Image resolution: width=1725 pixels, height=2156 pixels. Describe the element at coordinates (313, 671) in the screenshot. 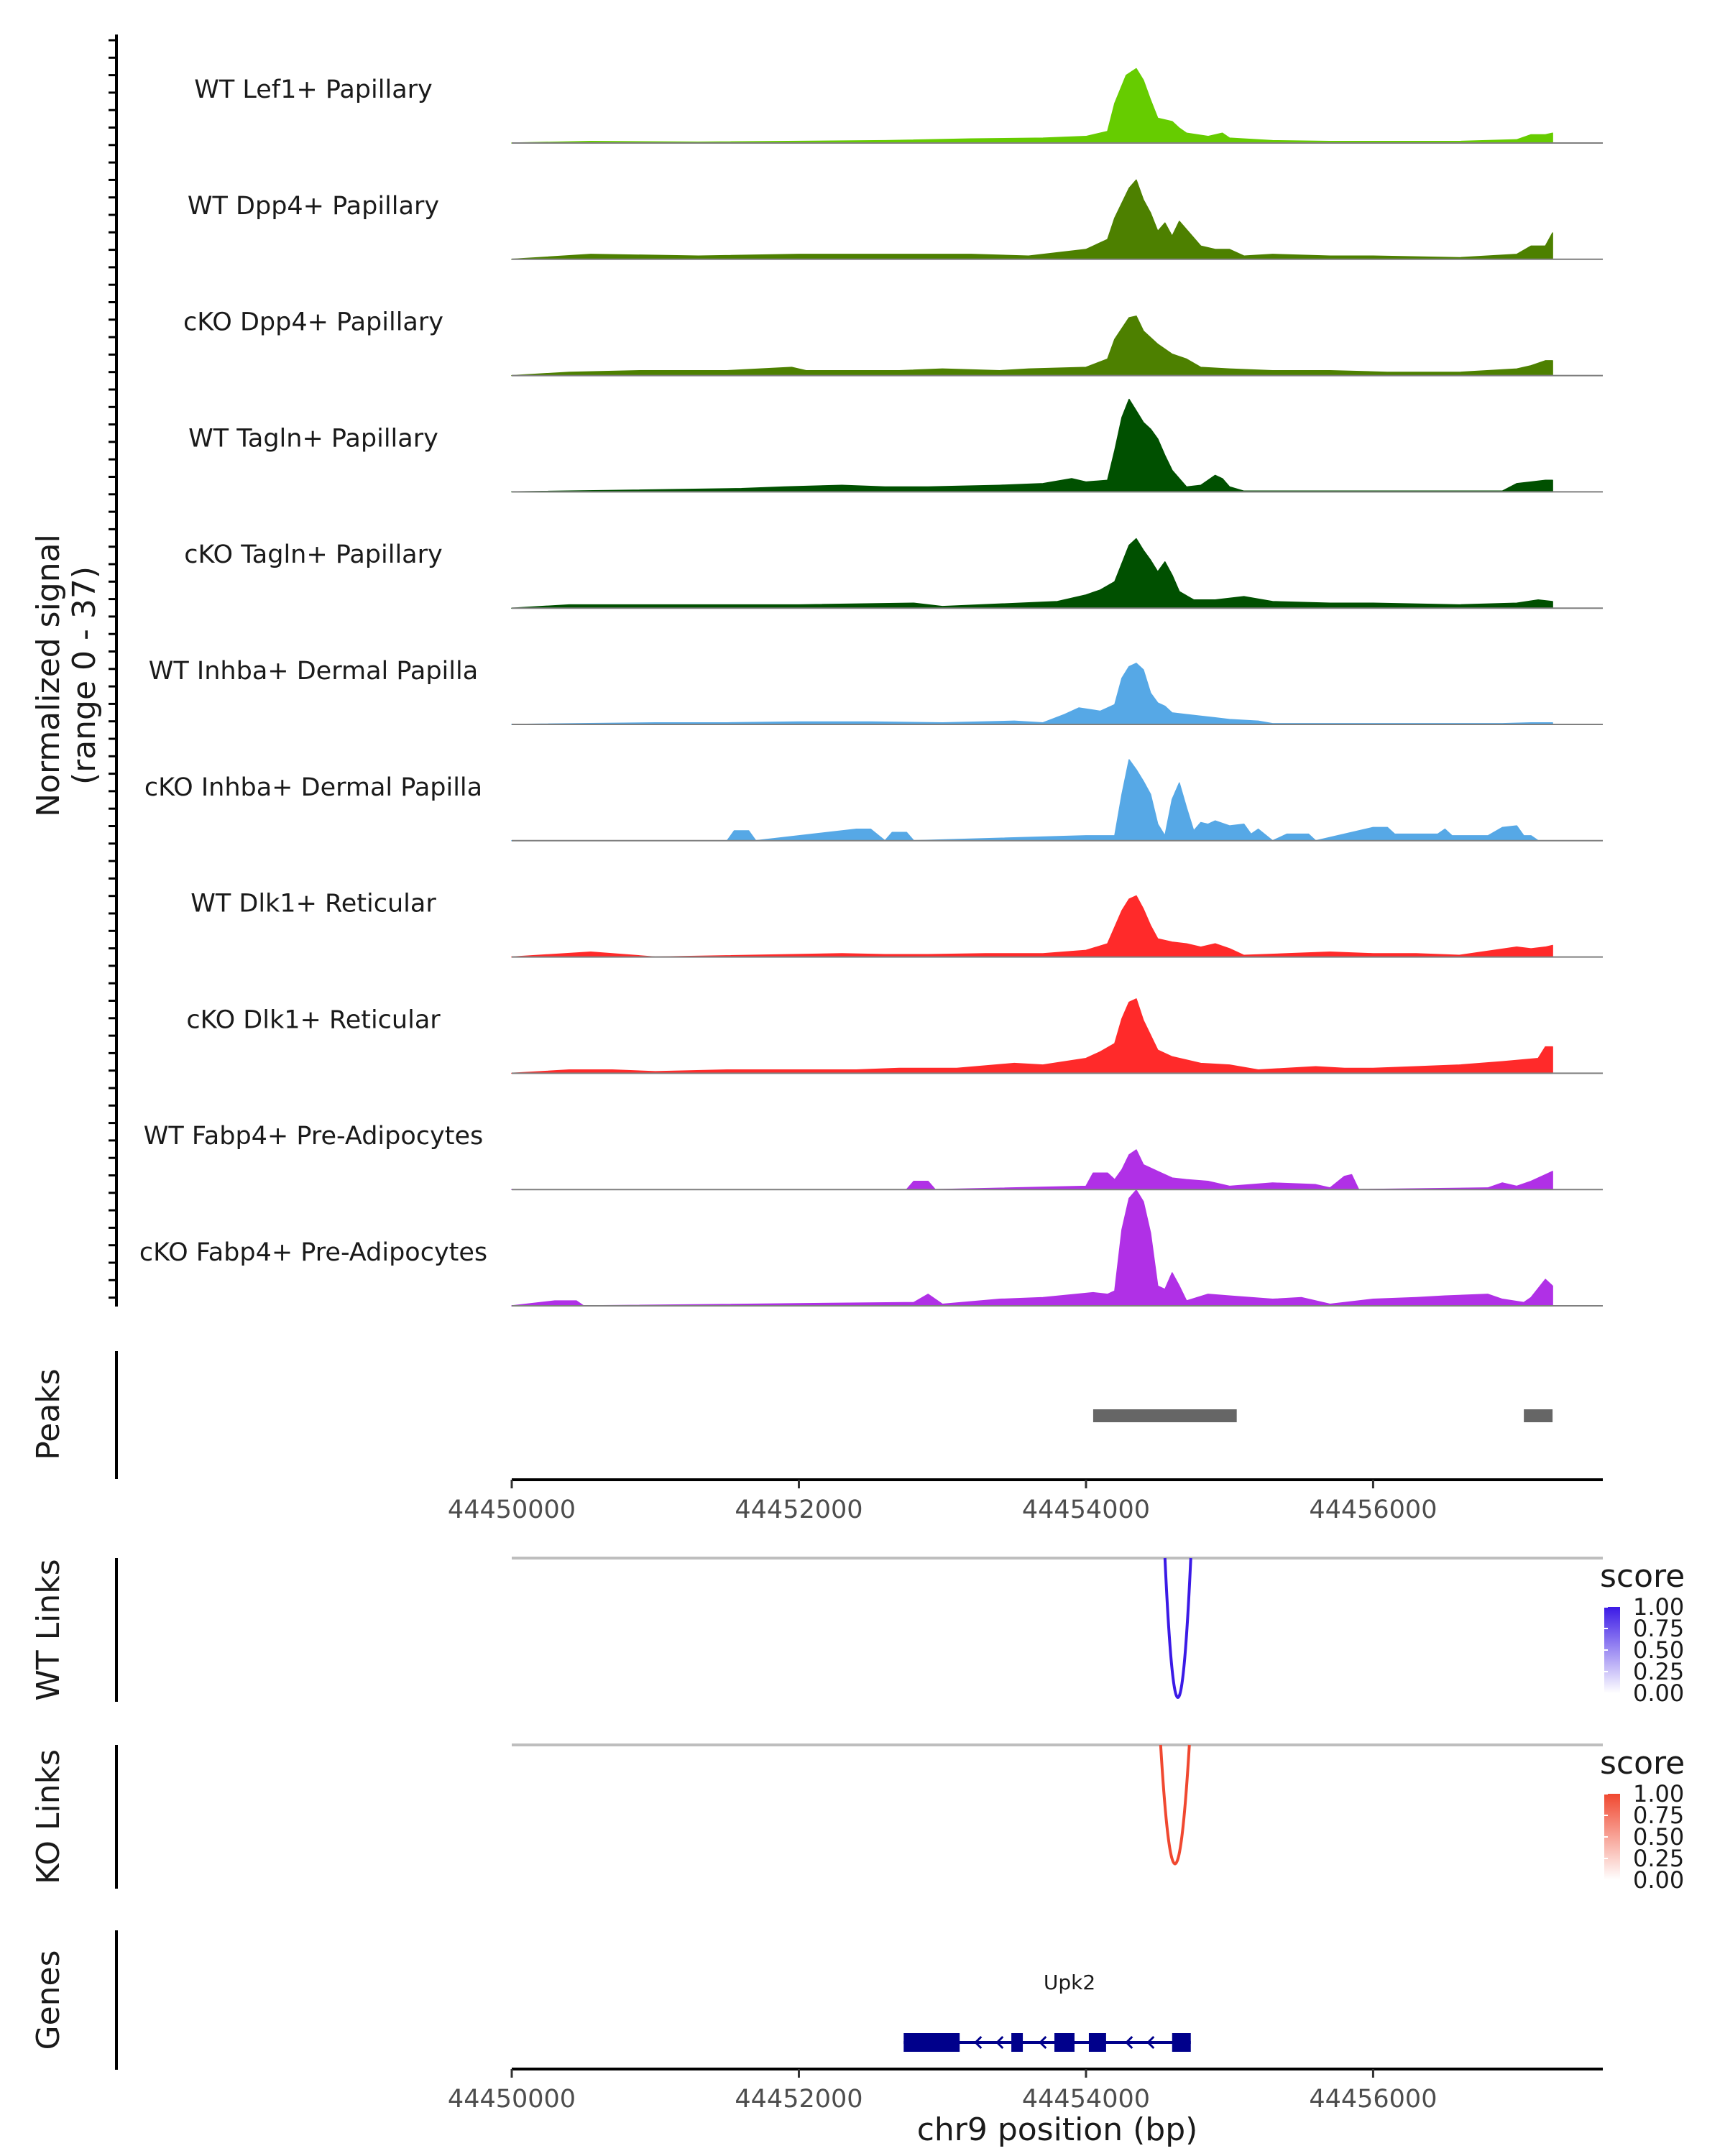

I see `track-label: WT Inhba+ Dermal Papilla` at that location.